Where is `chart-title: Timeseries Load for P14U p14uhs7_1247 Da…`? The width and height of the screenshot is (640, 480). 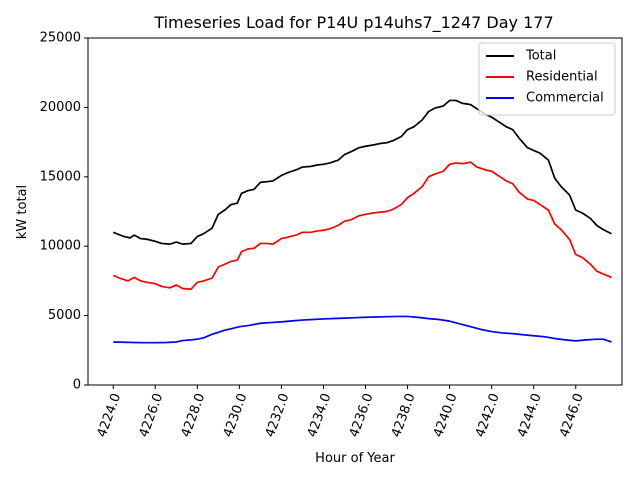 chart-title: Timeseries Load for P14U p14uhs7_1247 Da… is located at coordinates (353, 23).